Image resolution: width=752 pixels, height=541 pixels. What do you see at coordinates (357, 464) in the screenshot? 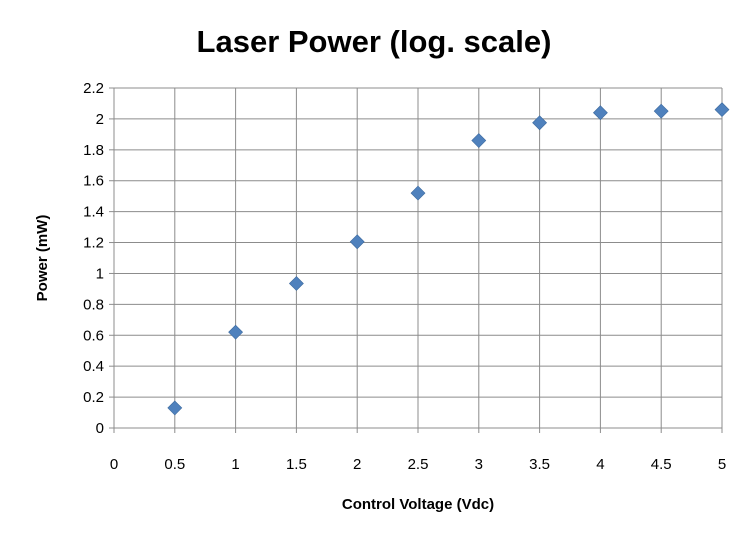
I see `x-tick-label: 2` at bounding box center [357, 464].